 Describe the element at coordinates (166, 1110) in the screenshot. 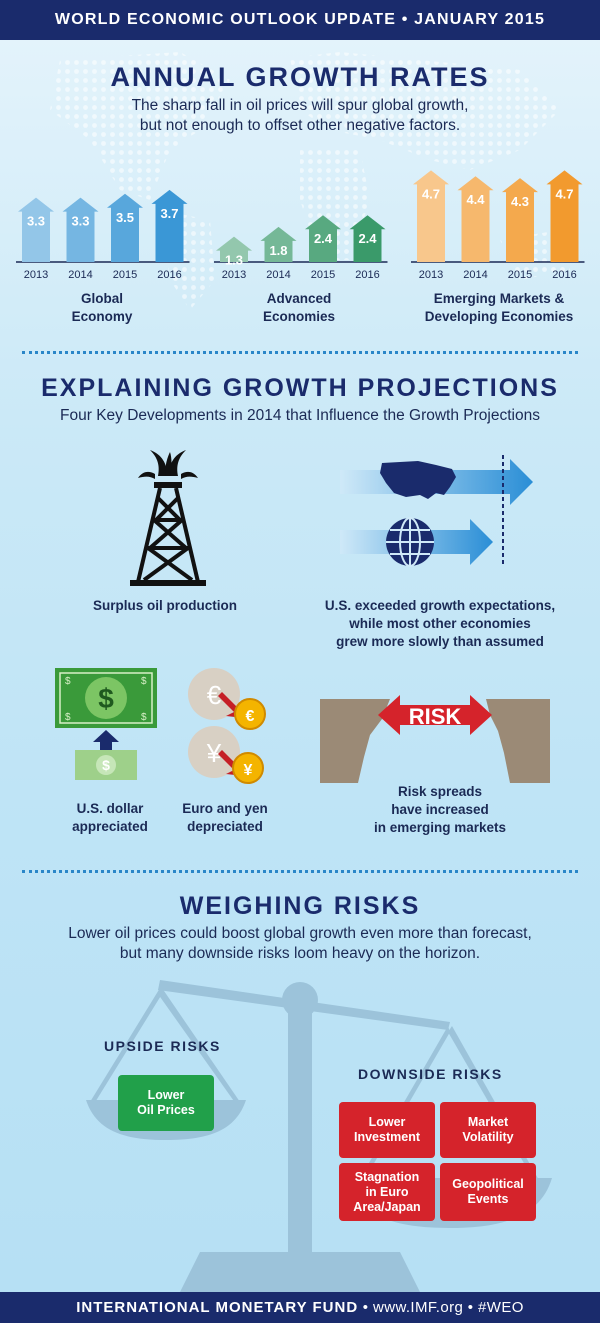

I see `upside-item-line2: Oil Prices` at that location.